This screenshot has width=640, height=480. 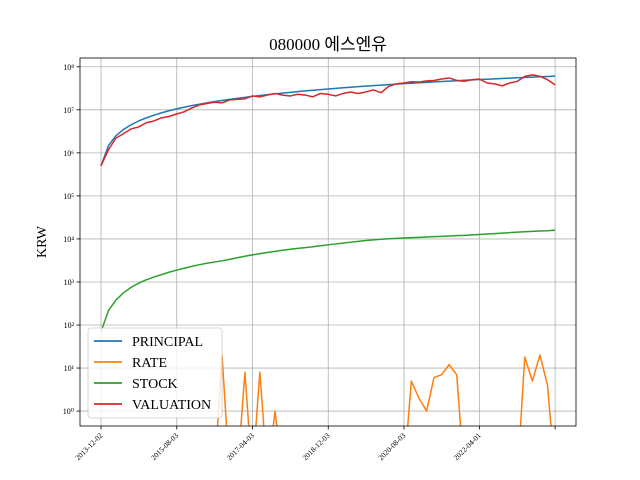 I want to click on legend-label: RATE, so click(x=149, y=363).